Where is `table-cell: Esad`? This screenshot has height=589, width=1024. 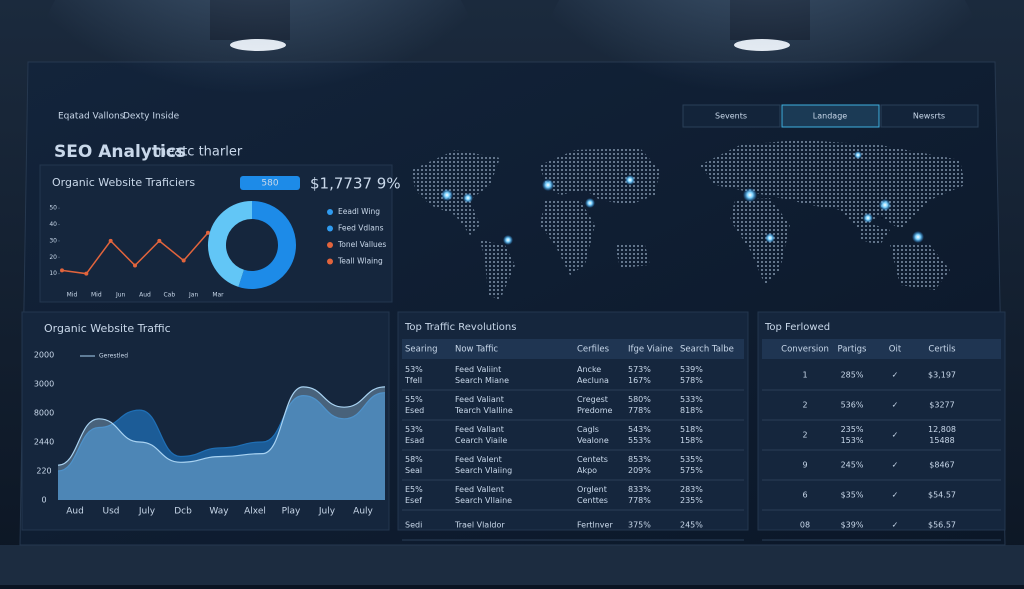
table-cell: Esad is located at coordinates (414, 440).